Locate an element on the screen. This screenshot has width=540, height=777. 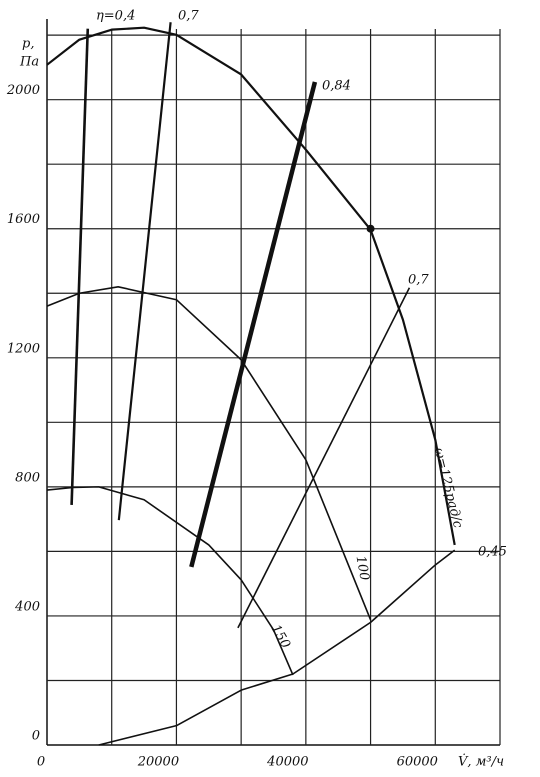
curve-label: 150 is located at coordinates (280, 636).